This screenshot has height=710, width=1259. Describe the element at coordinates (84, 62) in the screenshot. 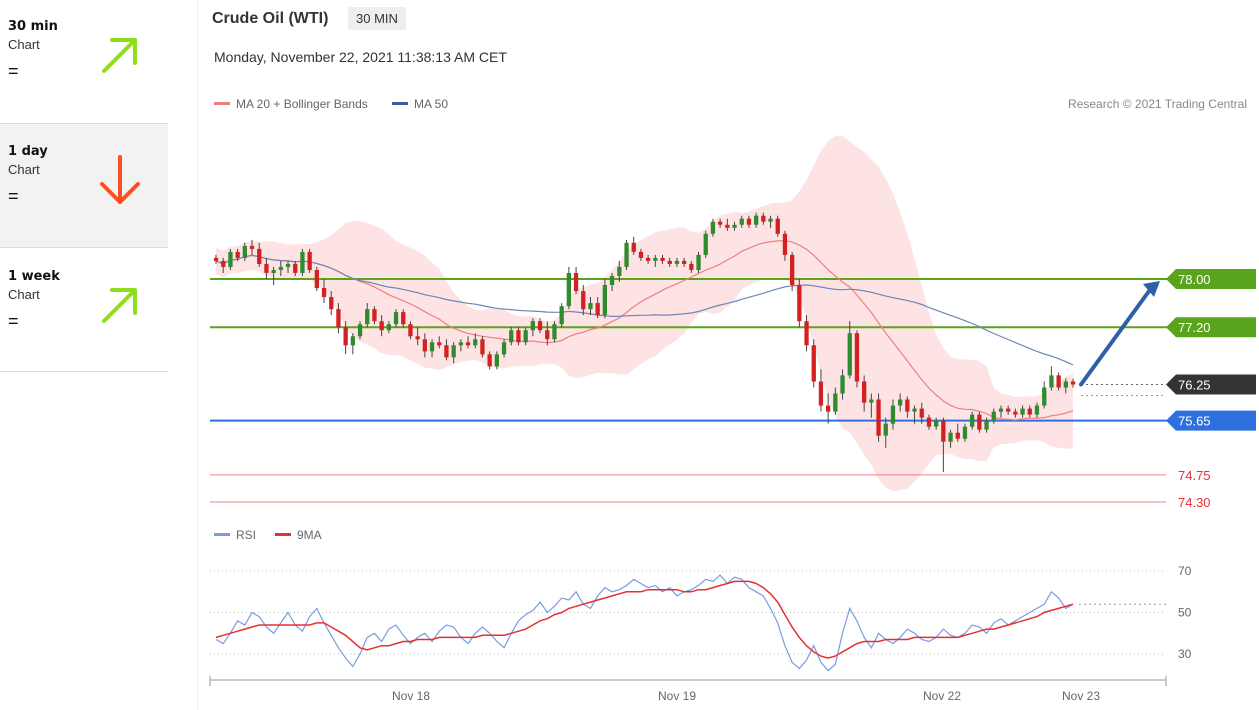

I see `timeframe-30min: 30 min Chart =` at that location.